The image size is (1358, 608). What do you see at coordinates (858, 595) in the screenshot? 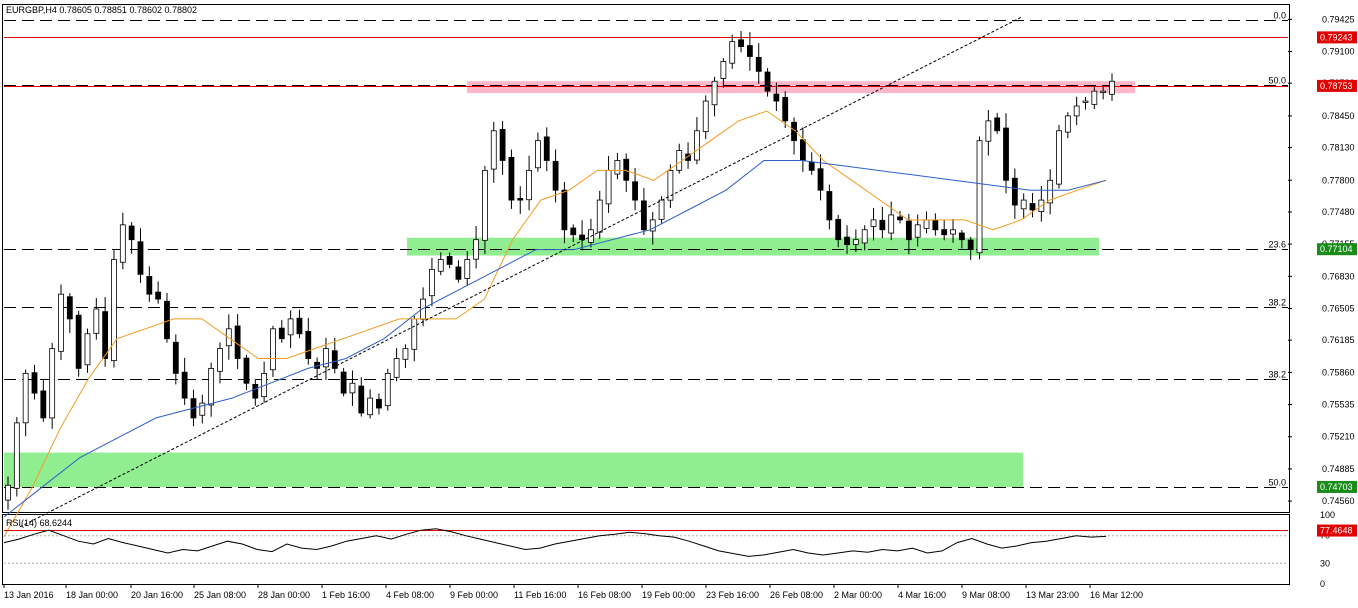
I see `time-tick-label: 2 Mar 00:00` at bounding box center [858, 595].